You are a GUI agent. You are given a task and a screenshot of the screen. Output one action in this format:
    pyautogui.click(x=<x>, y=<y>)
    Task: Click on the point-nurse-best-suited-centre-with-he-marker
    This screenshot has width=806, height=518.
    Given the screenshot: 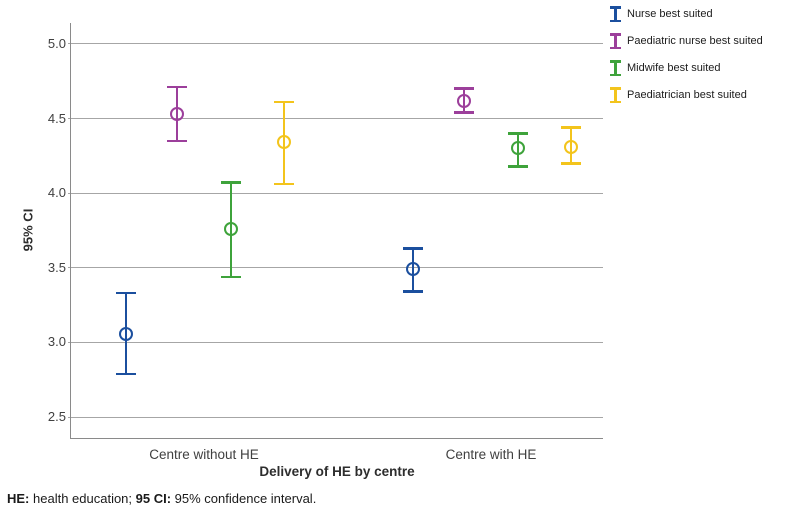 What is the action you would take?
    pyautogui.click(x=413, y=269)
    